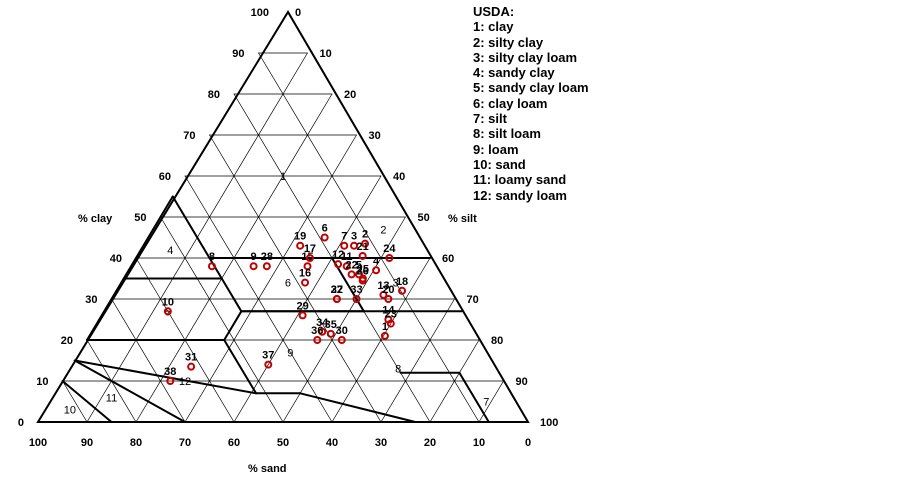 The width and height of the screenshot is (902, 479). Describe the element at coordinates (95, 219) in the screenshot. I see `clay-axis-label: % clay` at that location.